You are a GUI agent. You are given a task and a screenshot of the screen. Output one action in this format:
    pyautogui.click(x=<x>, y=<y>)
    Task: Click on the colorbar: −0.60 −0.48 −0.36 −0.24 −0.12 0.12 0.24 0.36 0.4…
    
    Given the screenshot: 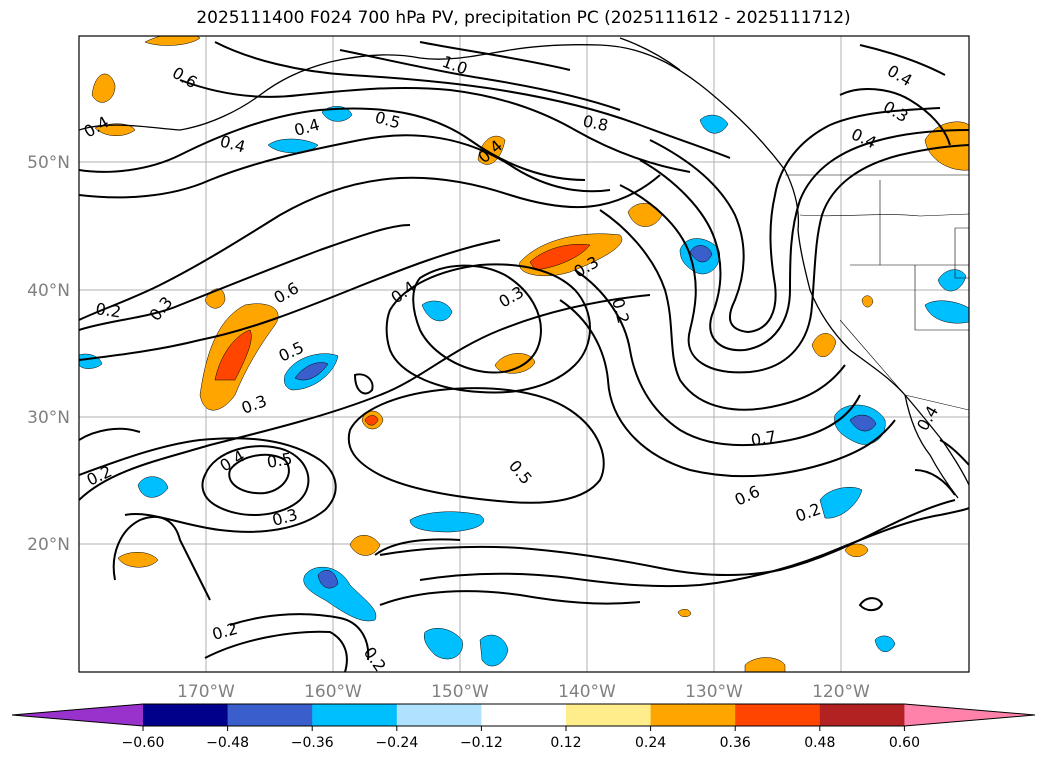 What is the action you would take?
    pyautogui.click(x=523, y=727)
    